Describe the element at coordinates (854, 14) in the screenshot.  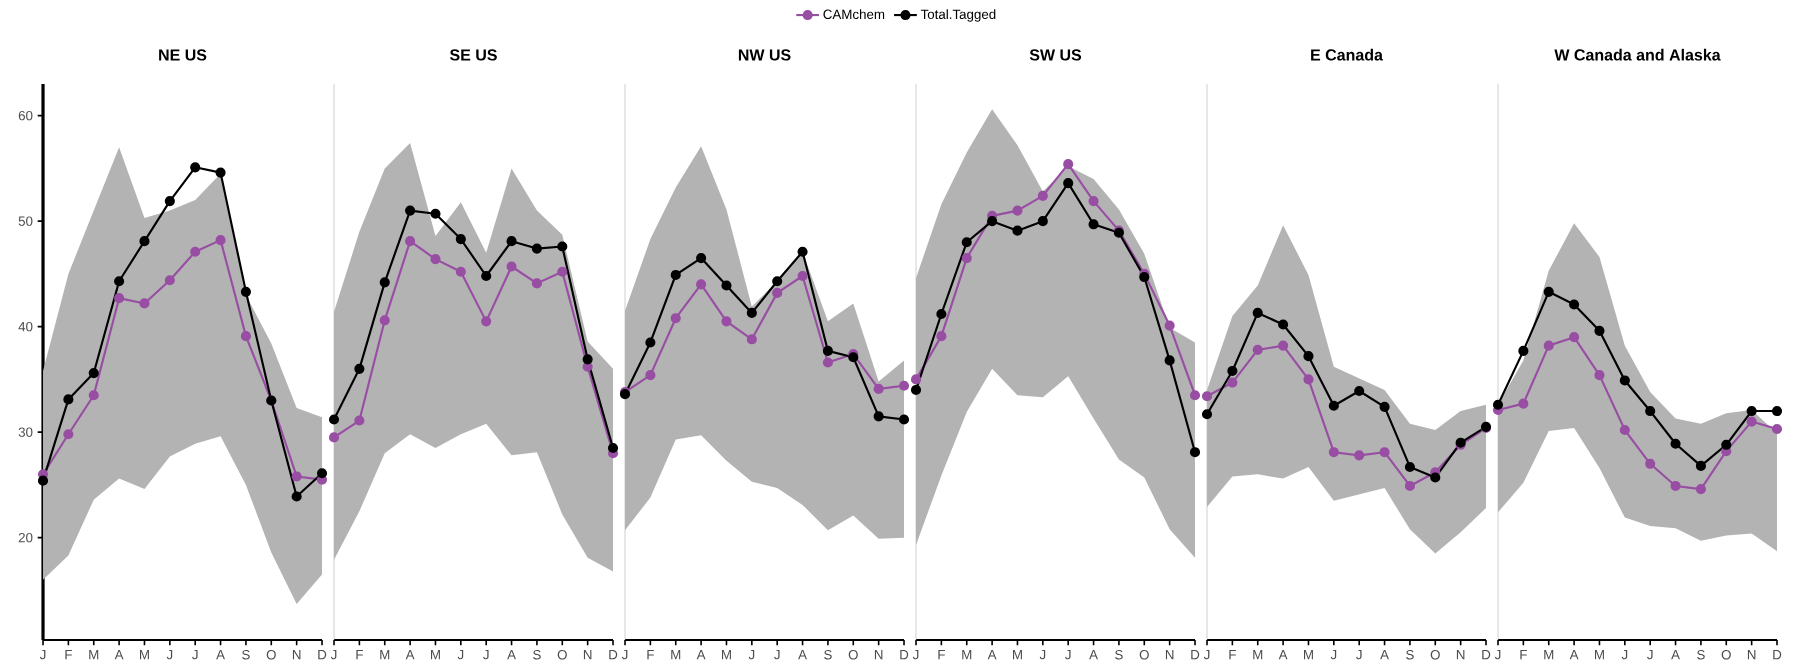
I see `legend-label: CAMchem` at that location.